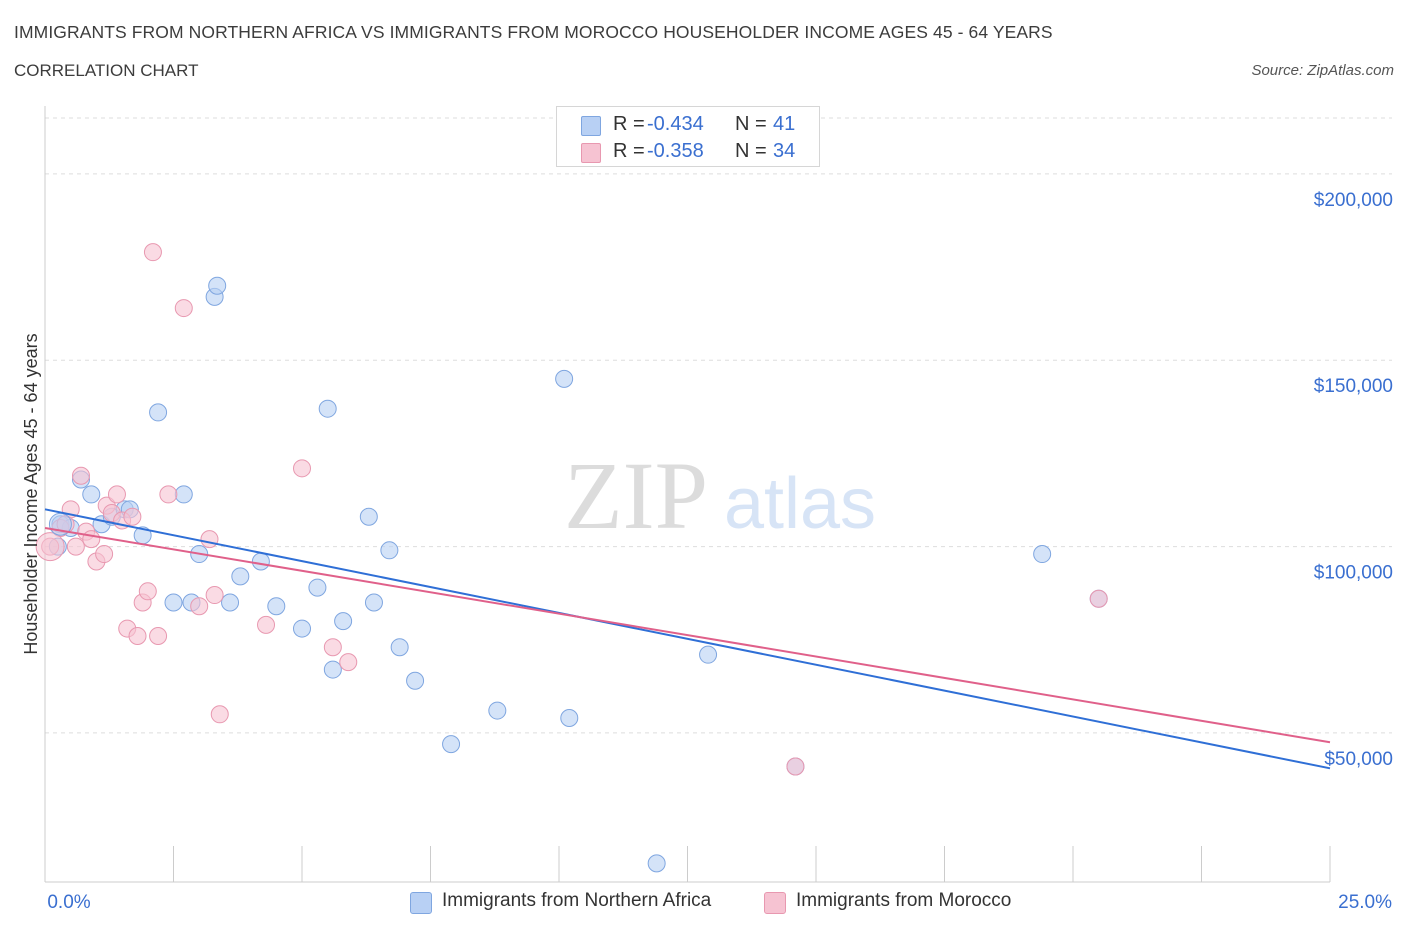 The image size is (1406, 930). Describe the element at coordinates (904, 900) in the screenshot. I see `legend-label: Immigrants from Morocco` at that location.